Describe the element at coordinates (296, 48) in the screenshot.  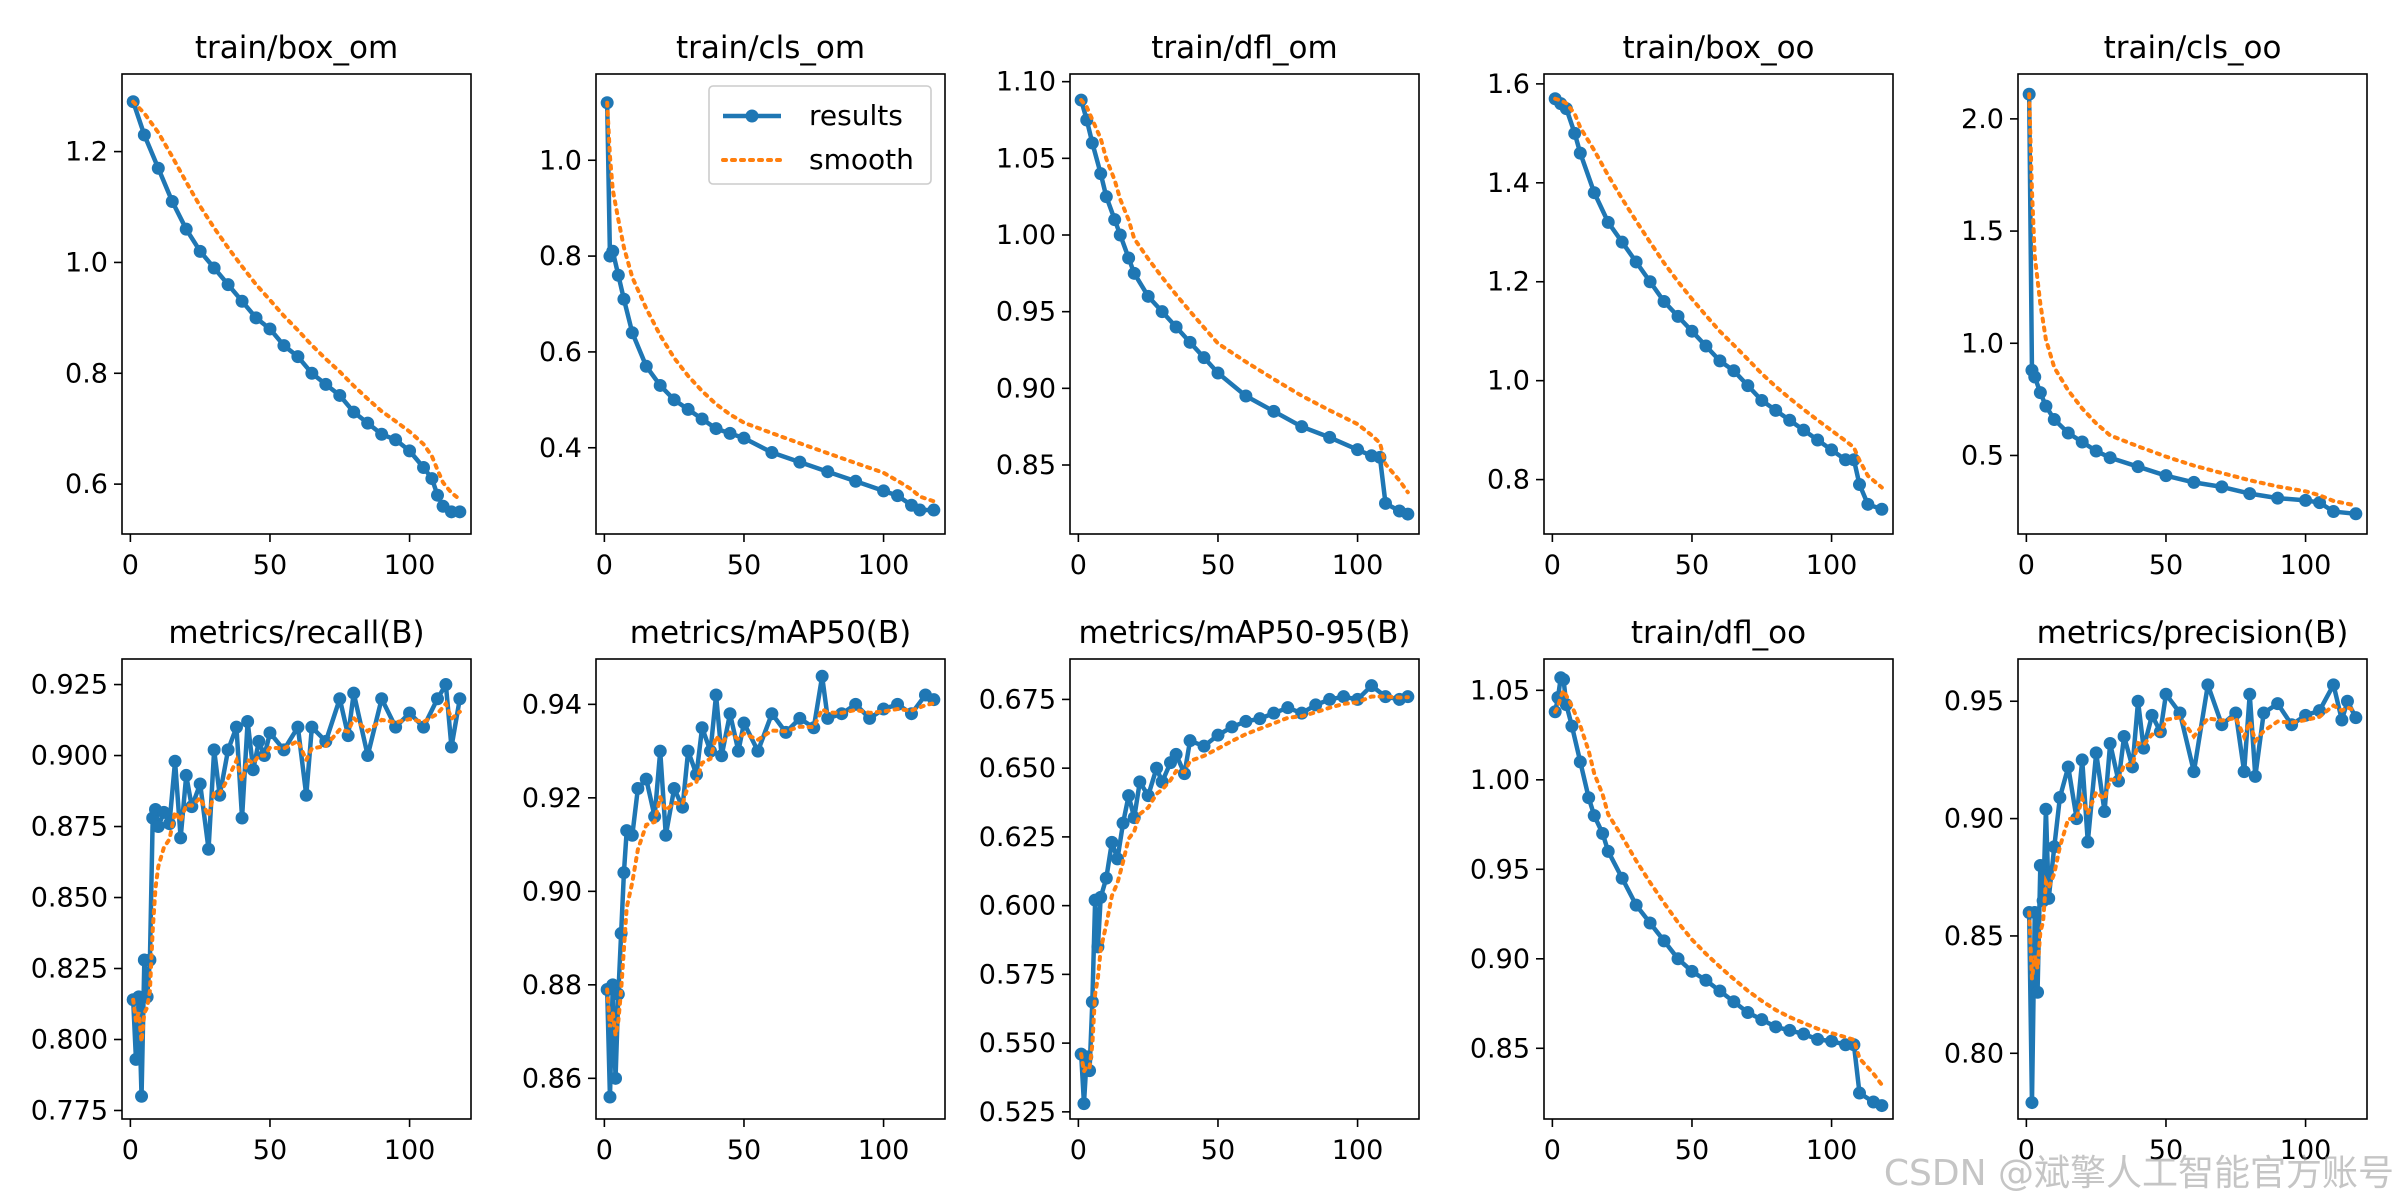
I see `subplot-title: train/box_om` at that location.